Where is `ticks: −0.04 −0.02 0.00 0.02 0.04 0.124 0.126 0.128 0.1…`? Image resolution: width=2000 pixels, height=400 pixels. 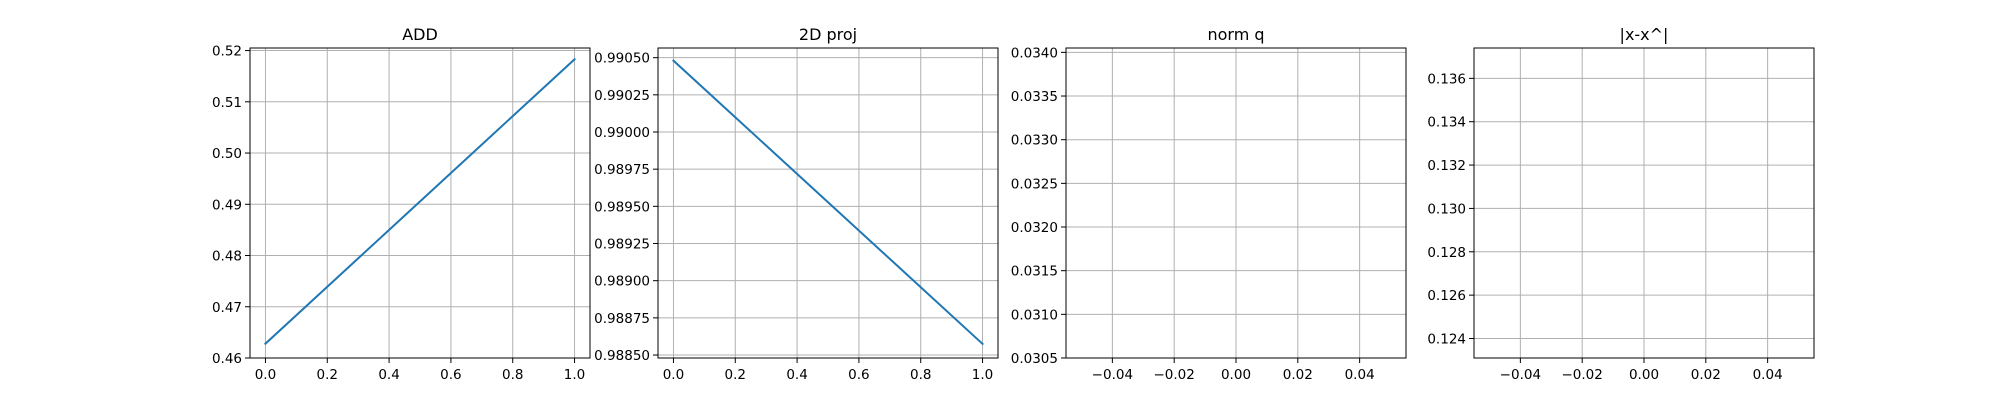
ticks: −0.04 −0.02 0.00 0.02 0.04 0.124 0.126 0.128 0.1… is located at coordinates (1604, 227).